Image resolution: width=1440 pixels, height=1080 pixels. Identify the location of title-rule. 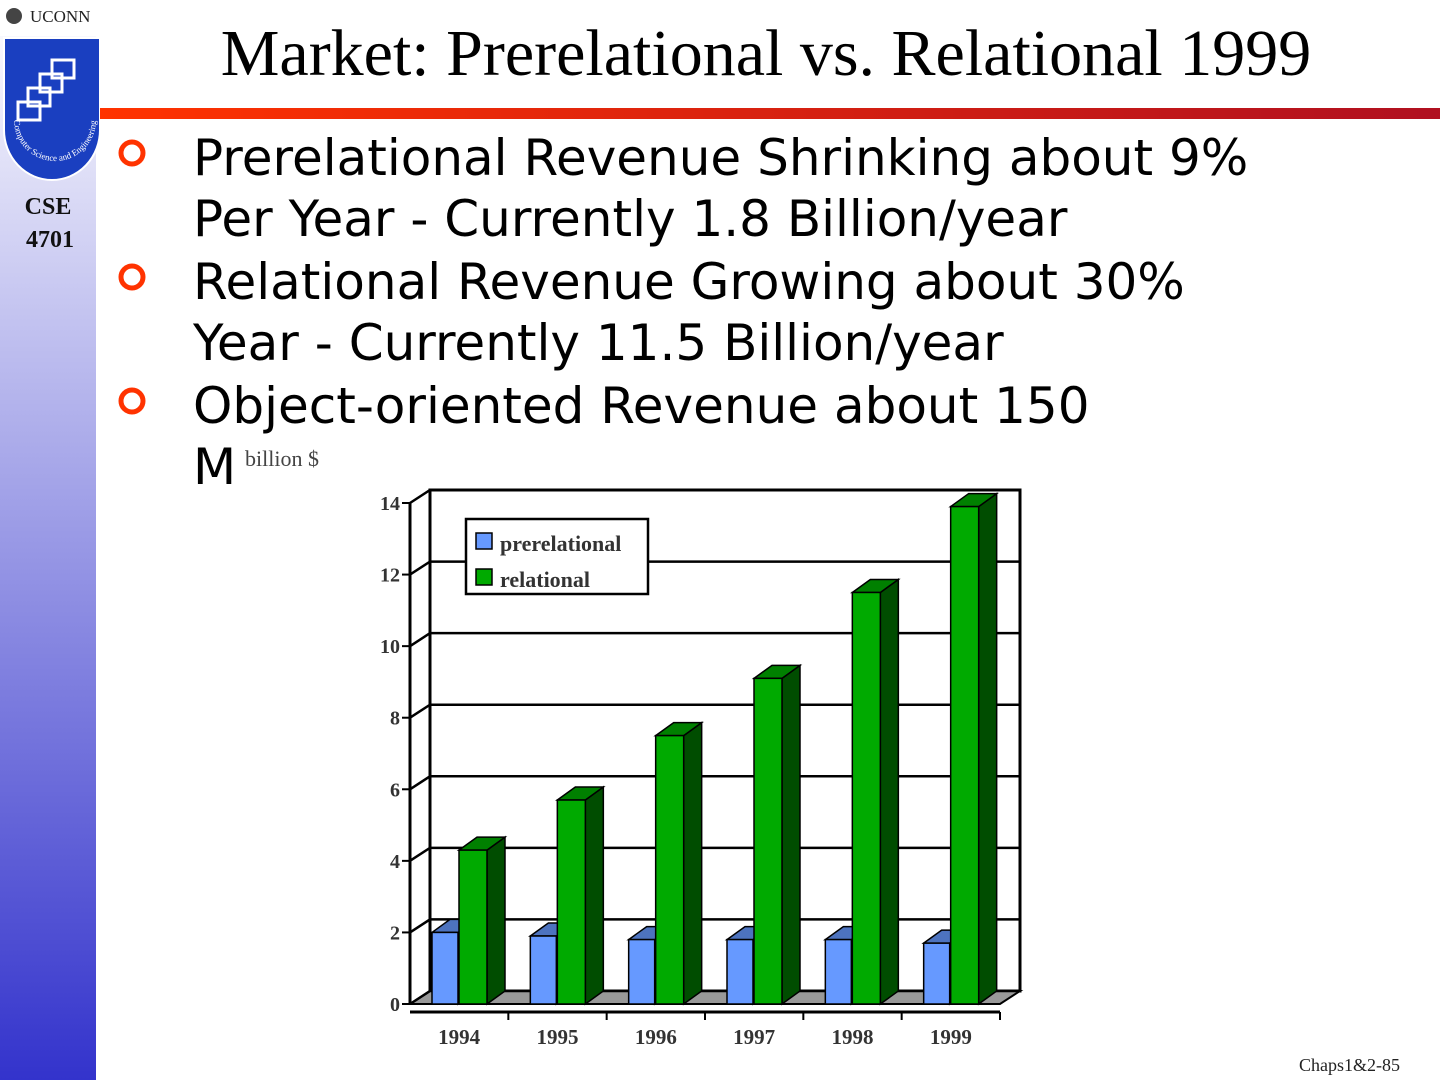
(770, 113).